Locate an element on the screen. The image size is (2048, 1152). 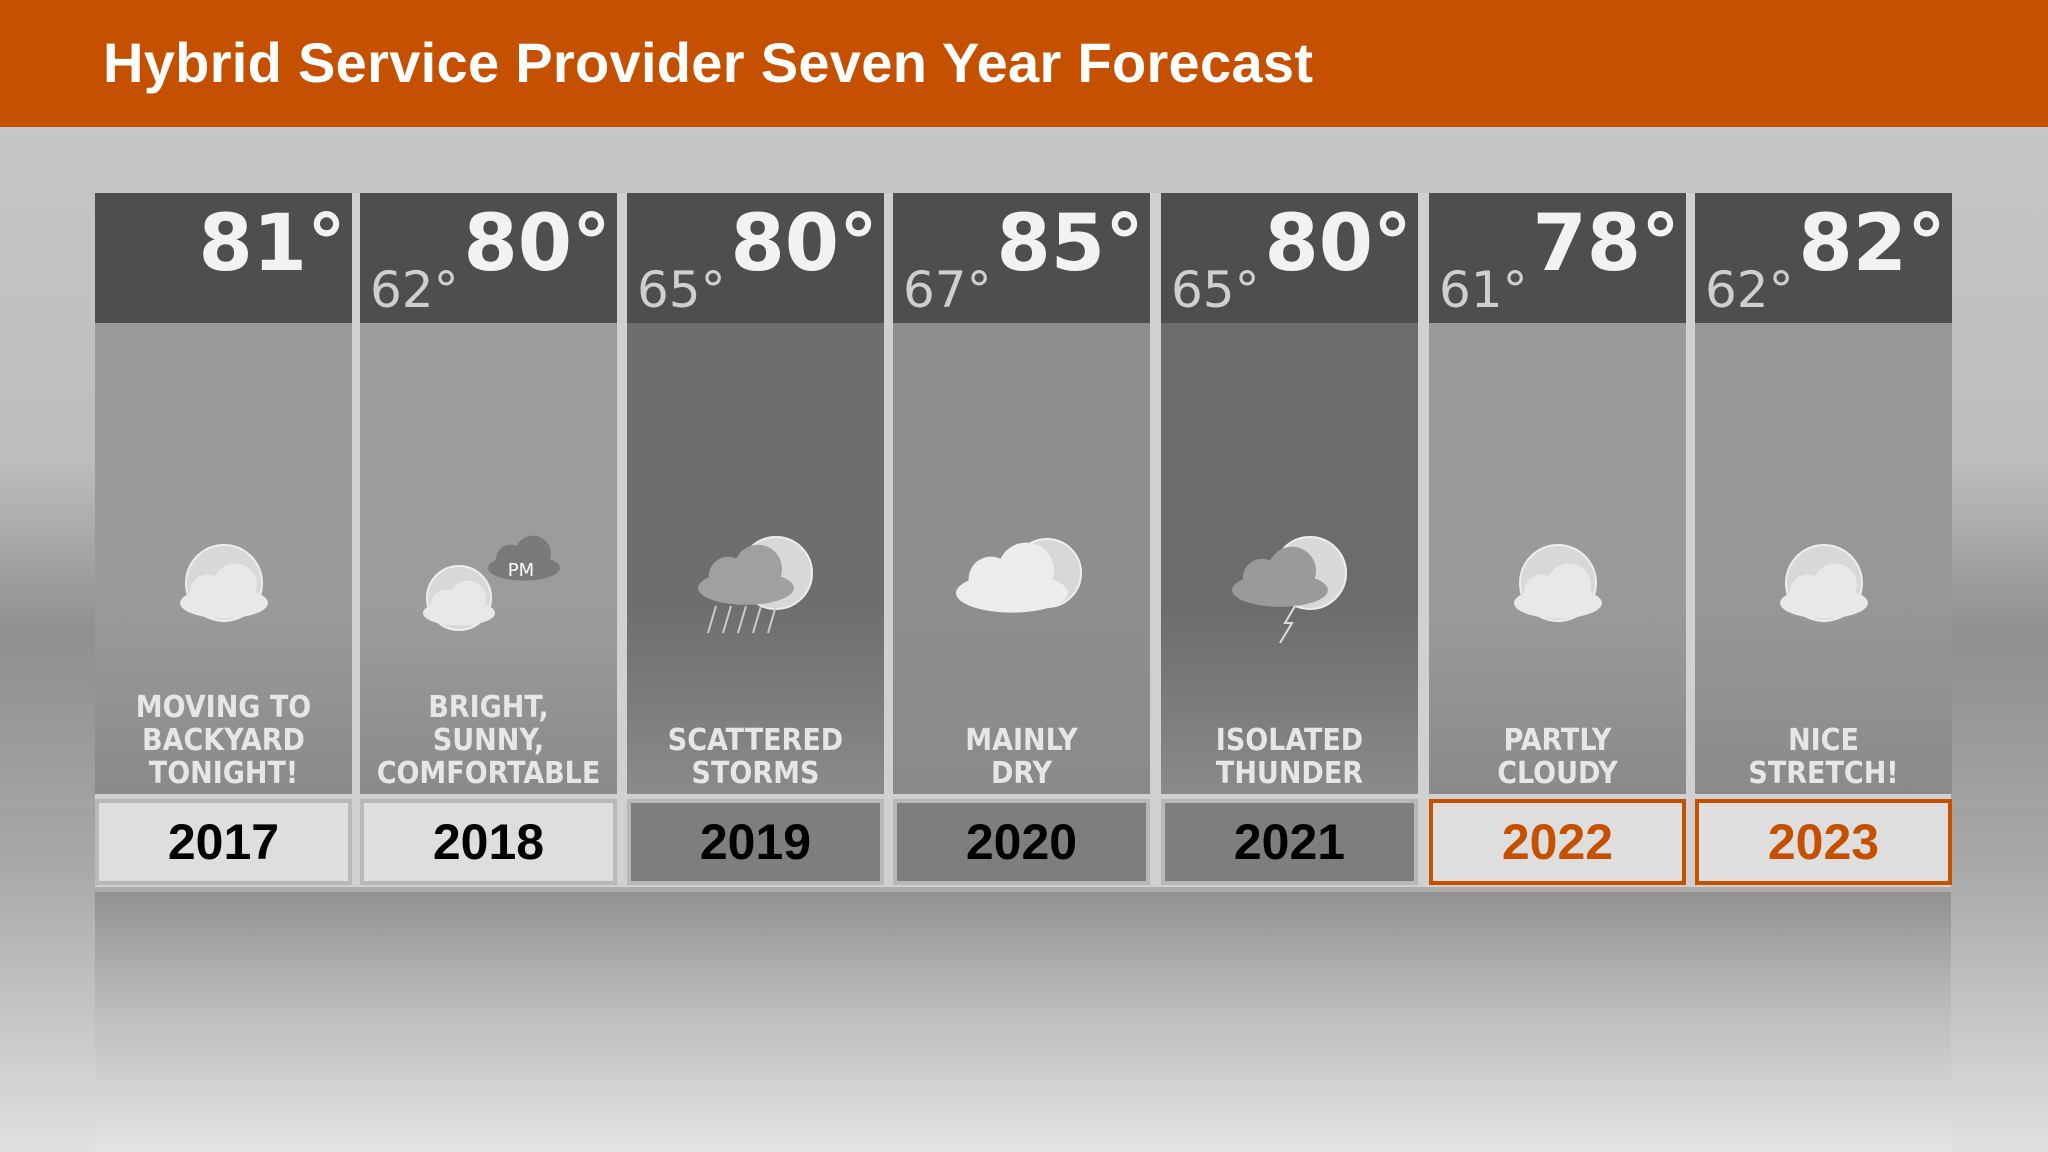
temperature-band: 78° 61° is located at coordinates (1557, 258).